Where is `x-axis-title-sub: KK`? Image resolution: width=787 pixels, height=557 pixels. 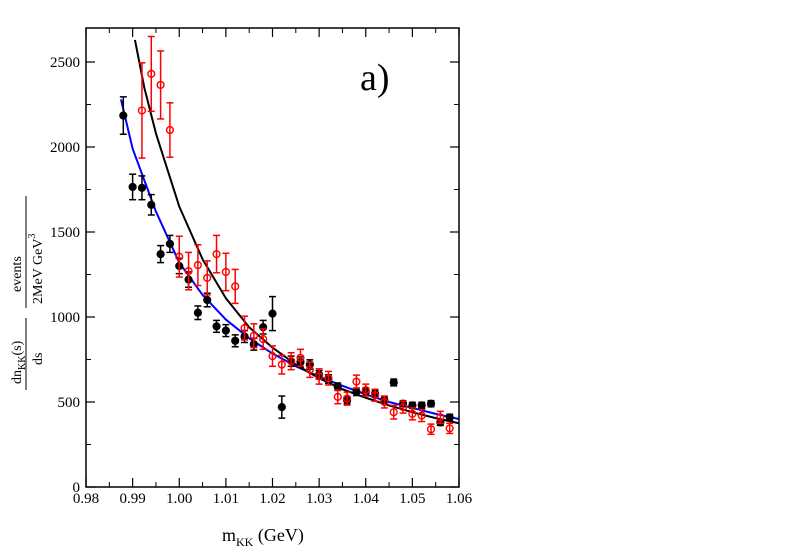
x-axis-title-sub: KK is located at coordinates (245, 542).